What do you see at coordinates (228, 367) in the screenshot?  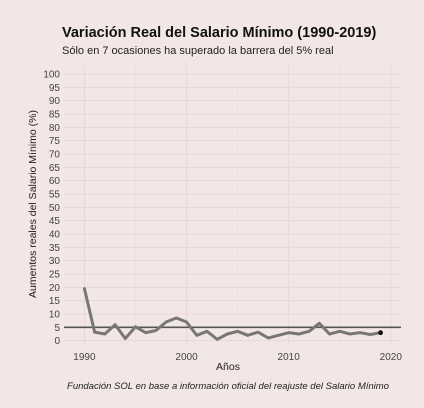 I see `x-axis-title: Años` at bounding box center [228, 367].